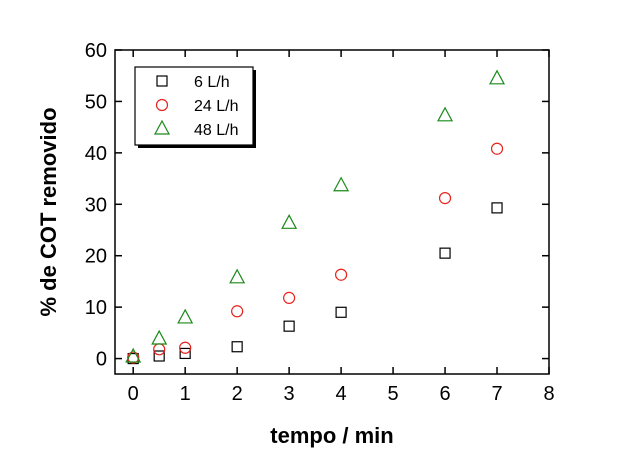 The image size is (640, 449). Describe the element at coordinates (216, 106) in the screenshot. I see `legend-label: 24 L/h` at that location.